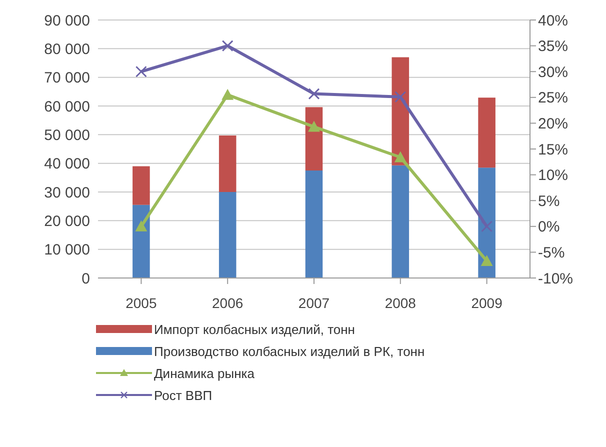  Describe the element at coordinates (67, 221) in the screenshot. I see `y-tick-label: 20 000` at that location.